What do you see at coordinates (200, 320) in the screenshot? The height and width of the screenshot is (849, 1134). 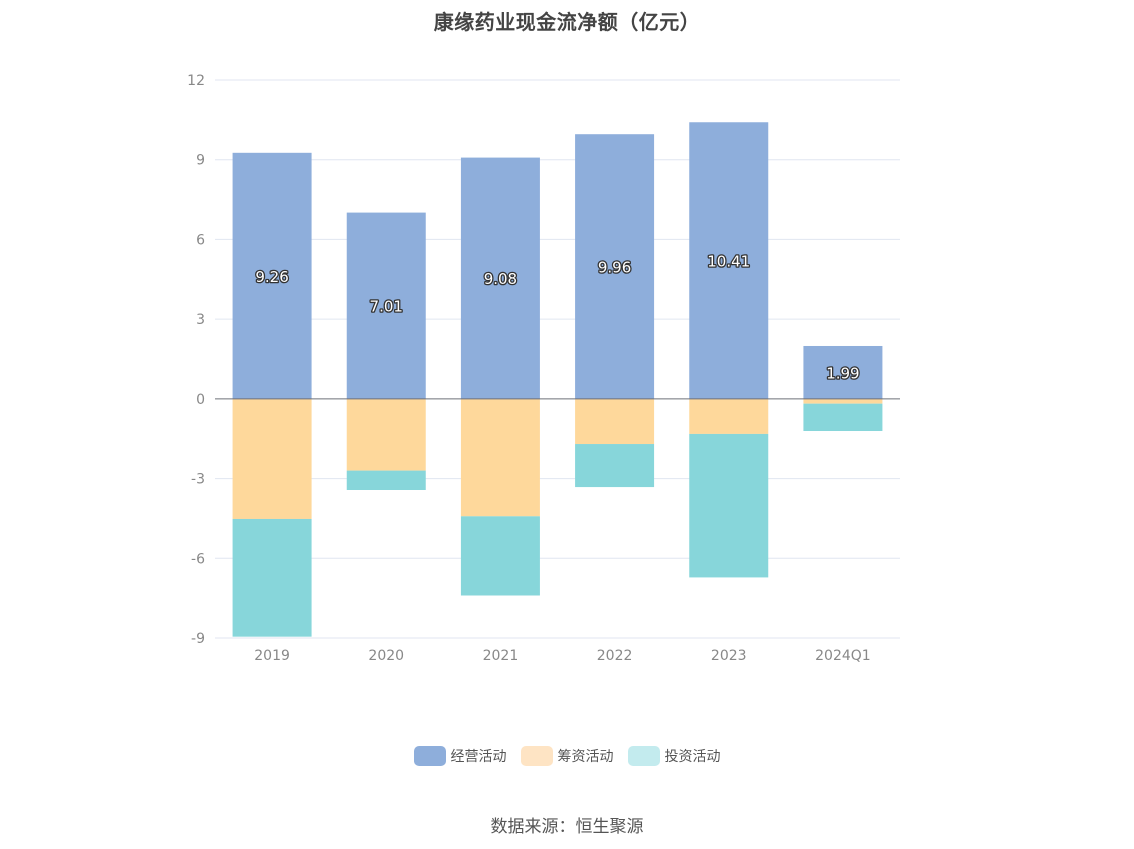 I see `y-tick-label: 3` at bounding box center [200, 320].